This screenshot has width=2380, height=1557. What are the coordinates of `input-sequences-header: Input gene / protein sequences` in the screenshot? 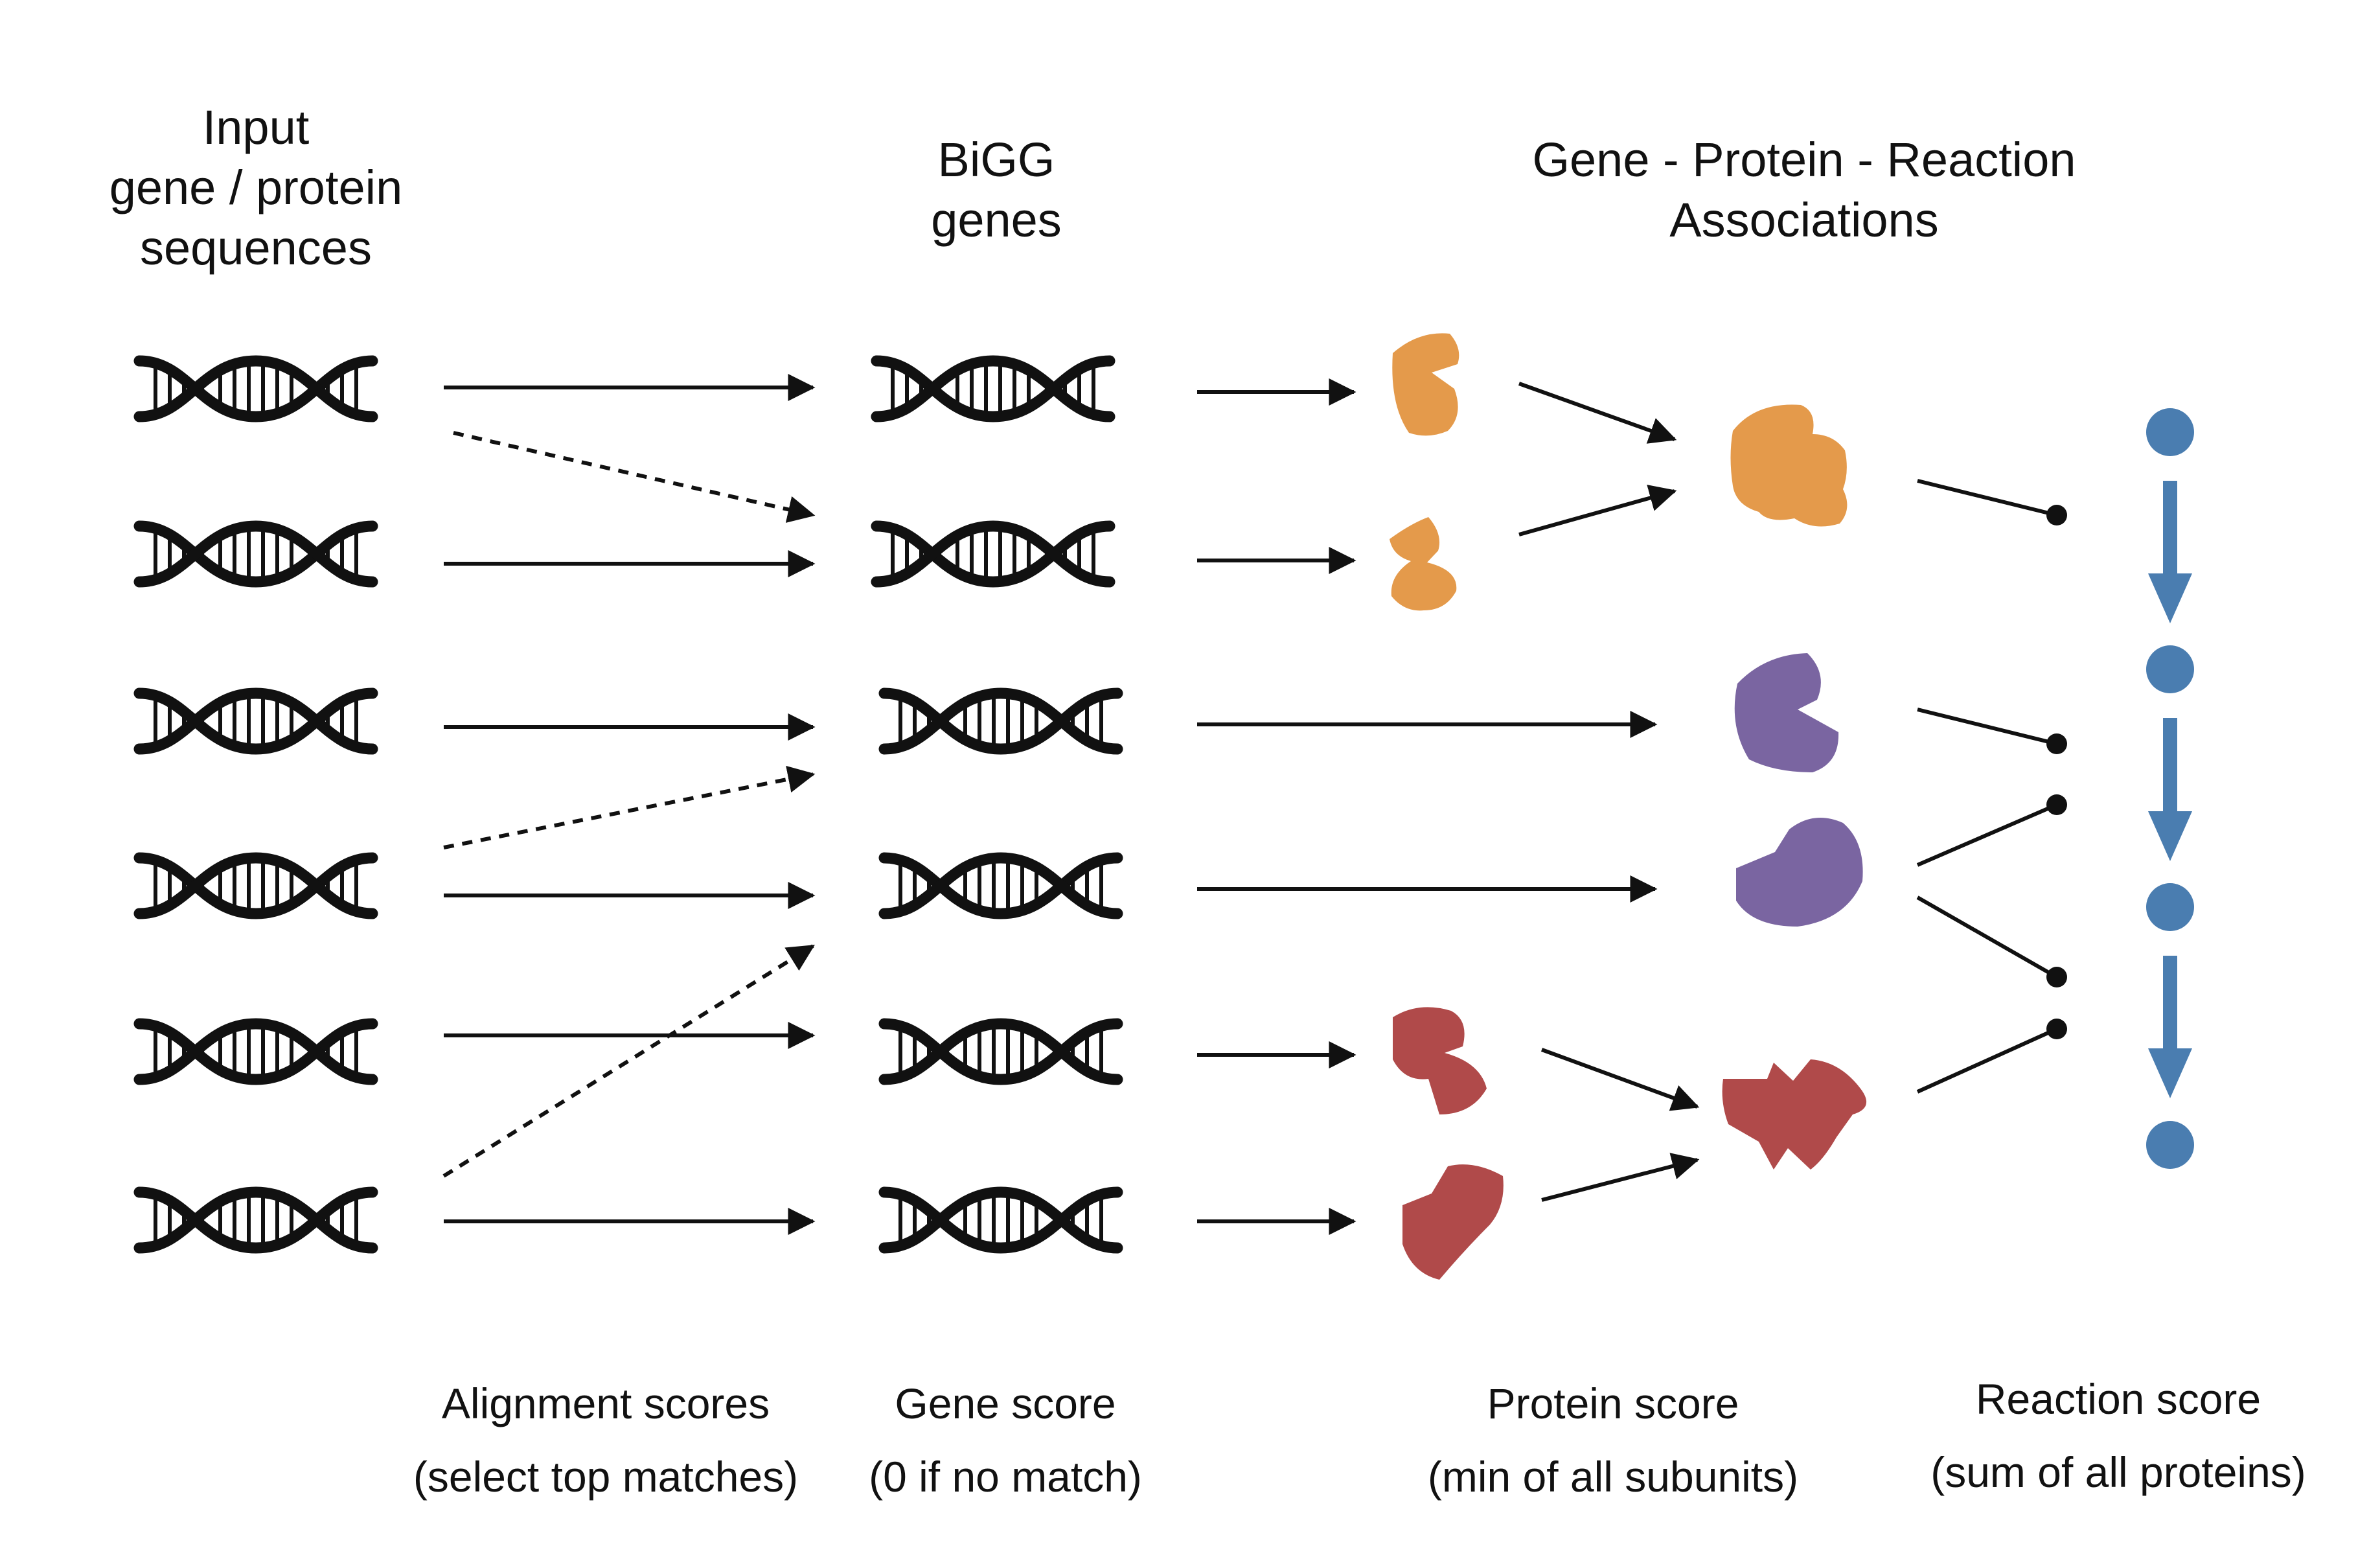 It's located at (256, 188).